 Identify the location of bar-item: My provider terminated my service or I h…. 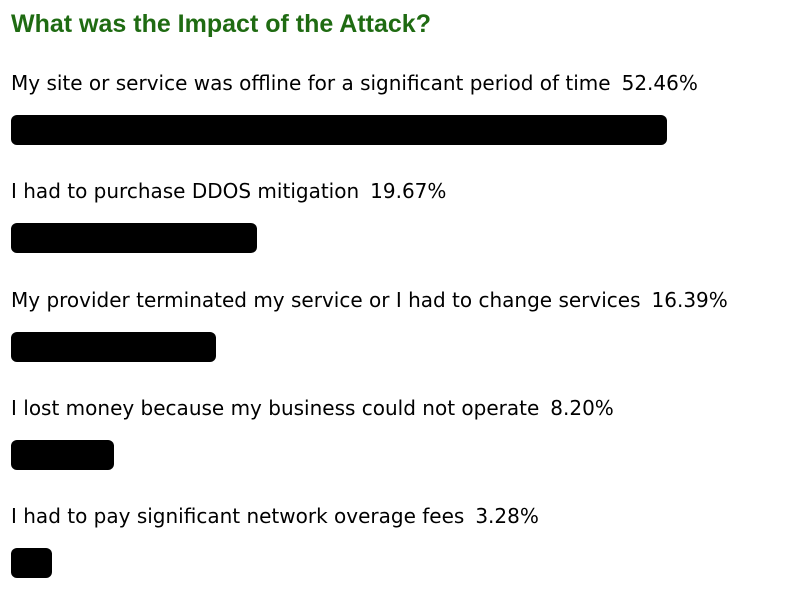
(401, 324).